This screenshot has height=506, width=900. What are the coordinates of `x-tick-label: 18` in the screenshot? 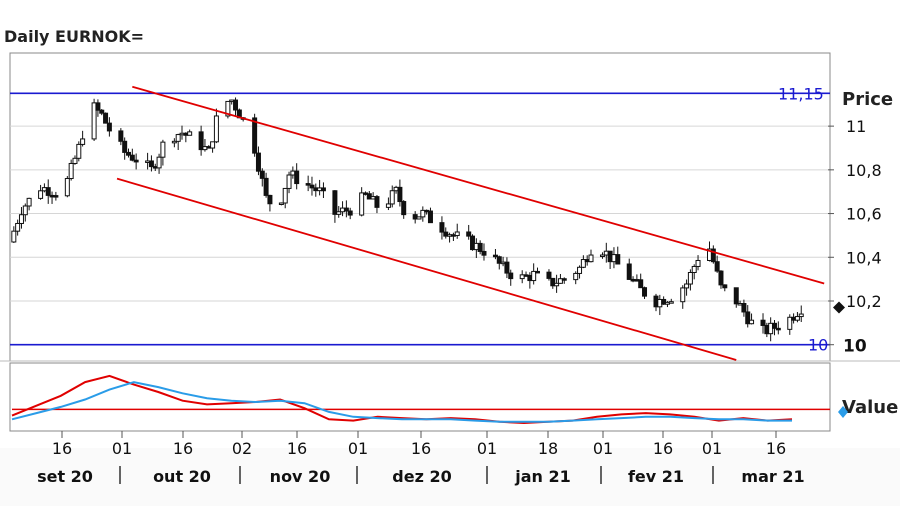 It's located at (548, 448).